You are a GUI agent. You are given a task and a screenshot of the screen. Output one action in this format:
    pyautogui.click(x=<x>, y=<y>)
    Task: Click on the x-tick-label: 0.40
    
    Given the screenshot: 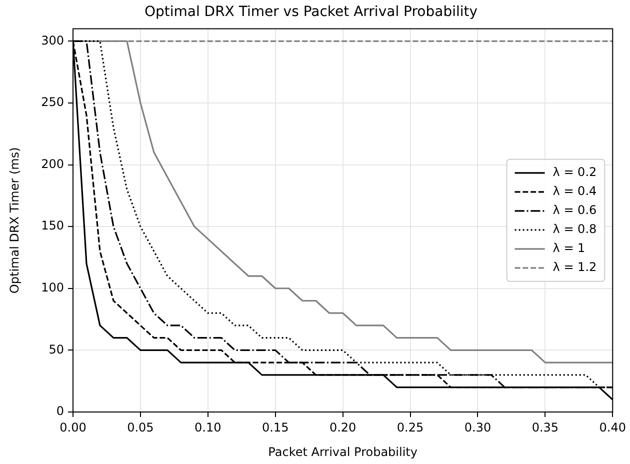 What is the action you would take?
    pyautogui.click(x=612, y=427)
    